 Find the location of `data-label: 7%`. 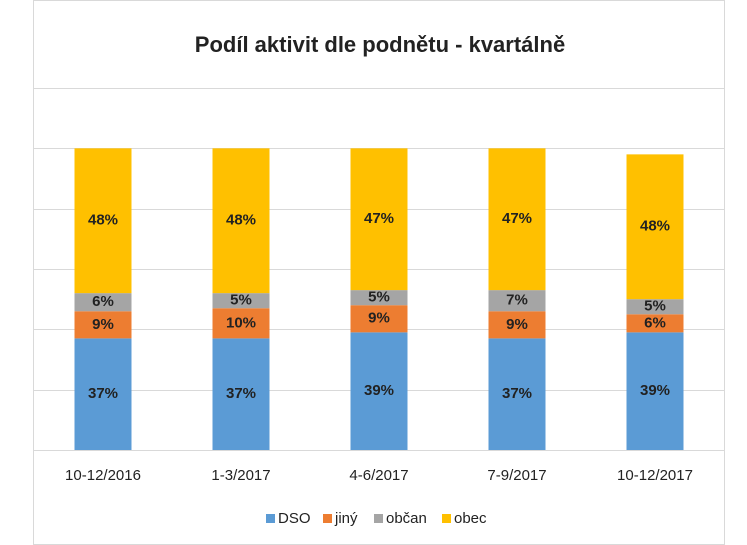

data-label: 7% is located at coordinates (517, 300).